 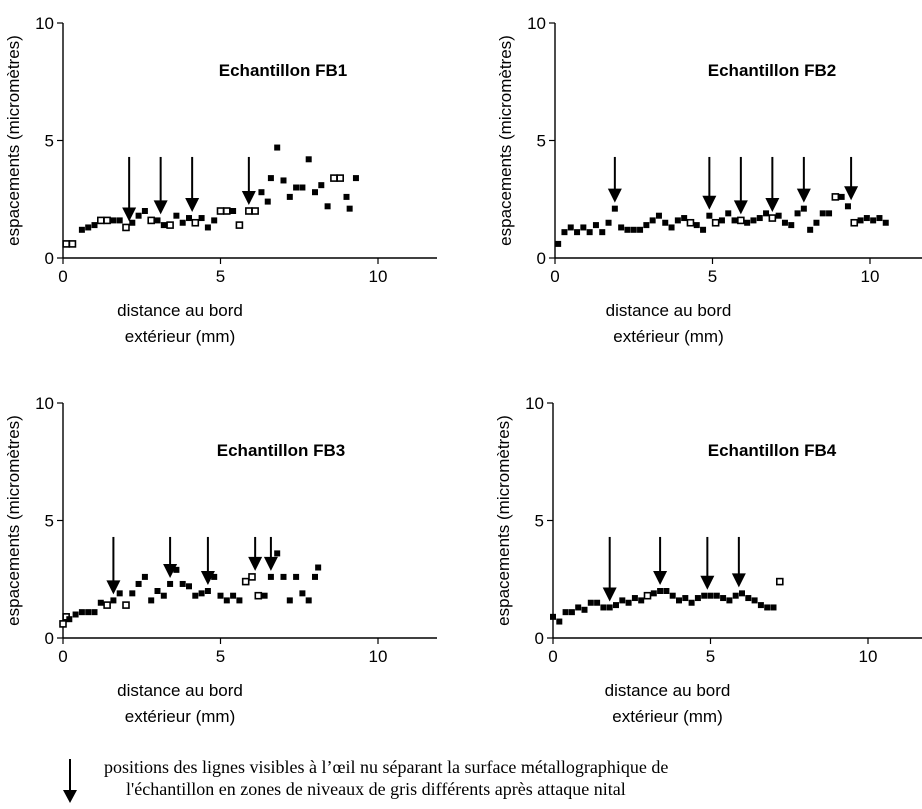 What do you see at coordinates (554, 276) in the screenshot?
I see `x-tick-label: 0` at bounding box center [554, 276].